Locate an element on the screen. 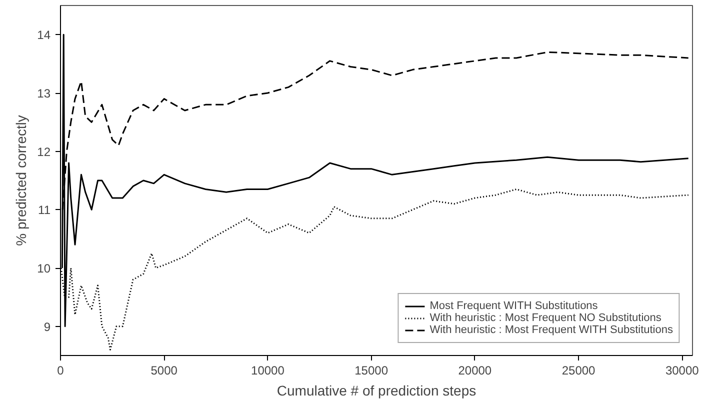  y-tick-label: 10 is located at coordinates (44, 269).